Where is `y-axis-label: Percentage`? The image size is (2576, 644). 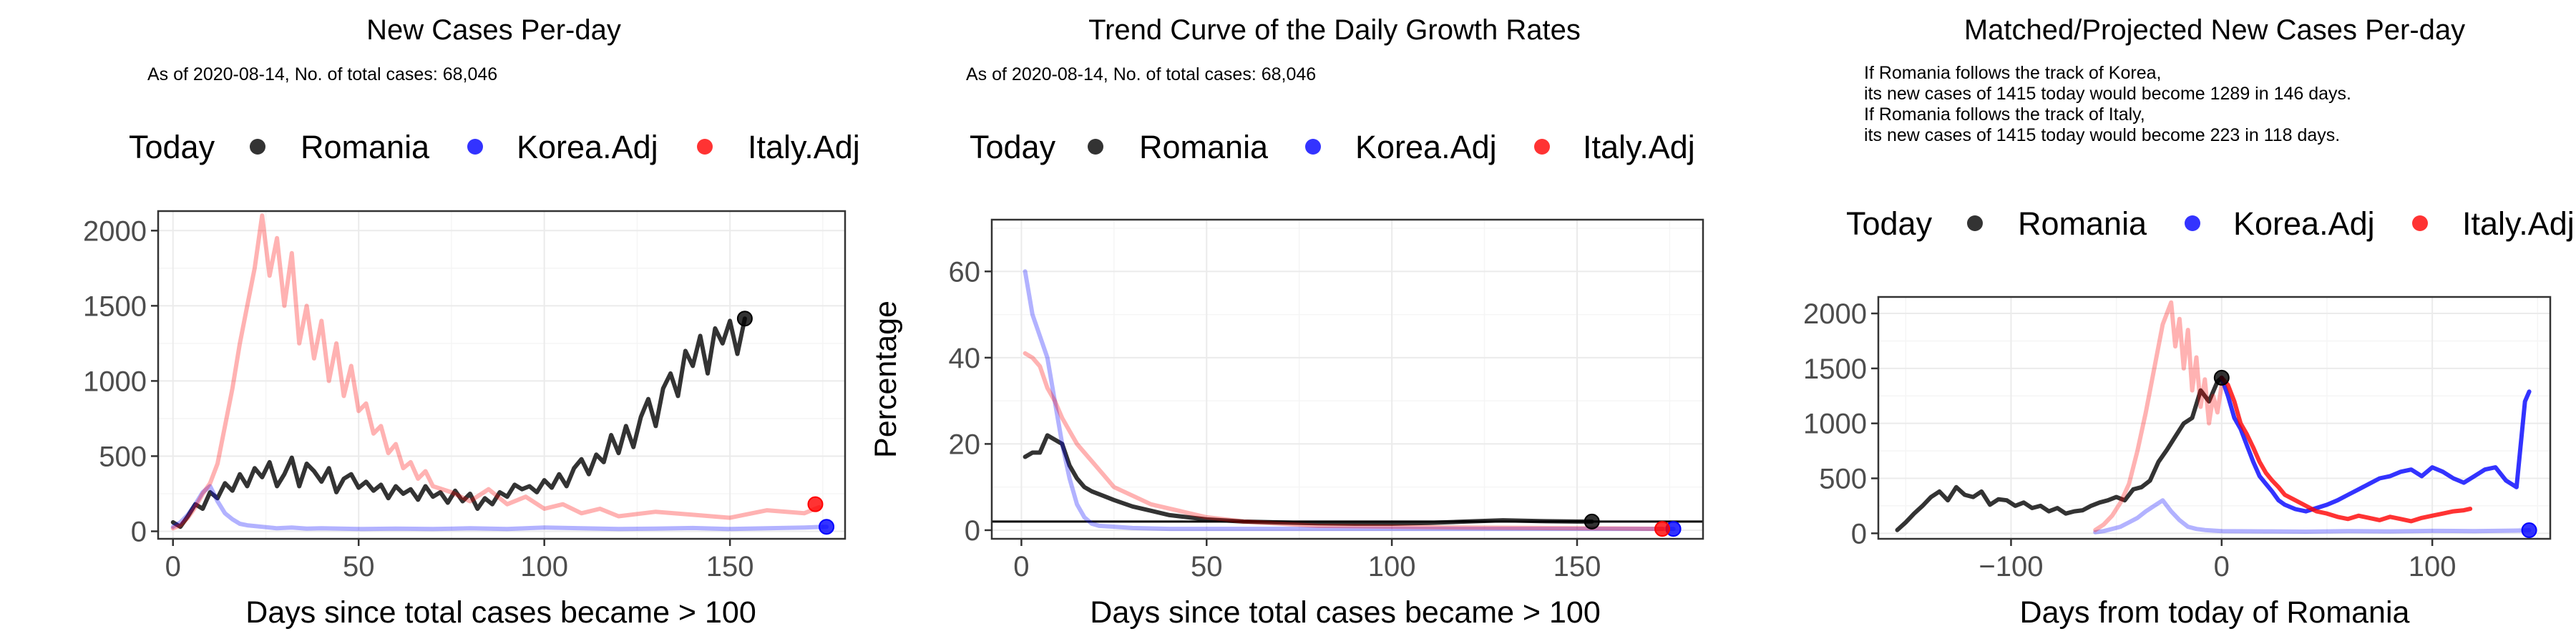
y-axis-label: Percentage is located at coordinates (886, 379).